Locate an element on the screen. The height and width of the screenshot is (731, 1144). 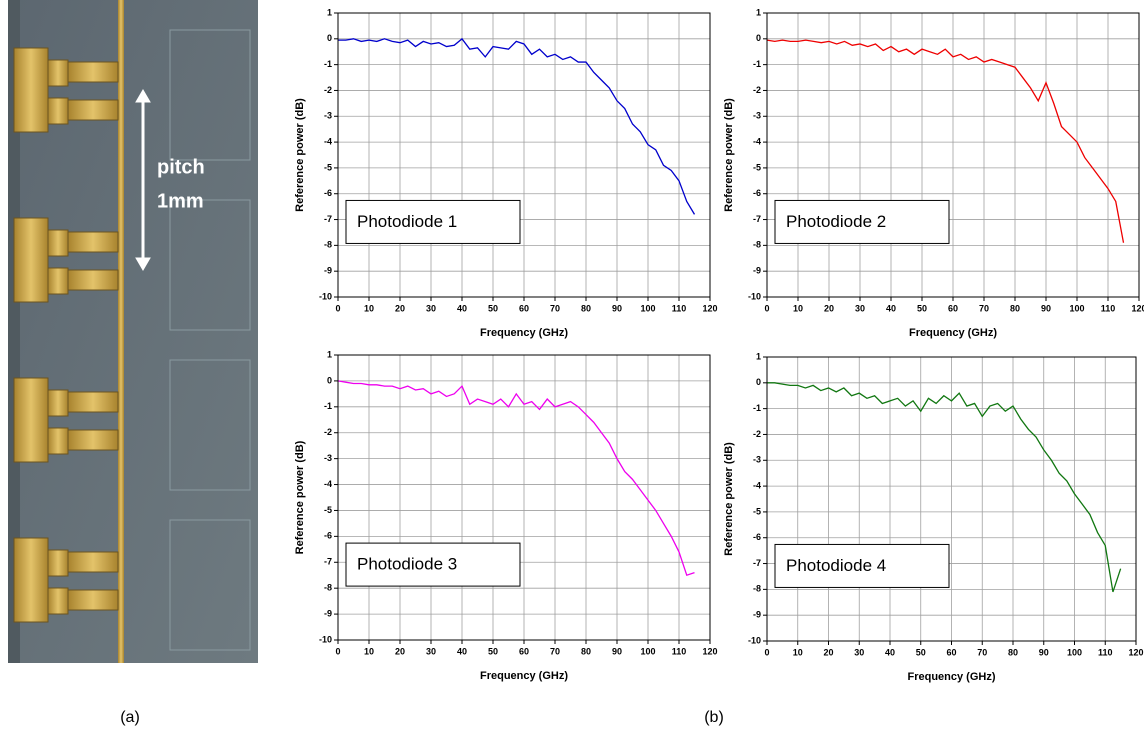
panel-label: (b) is located at coordinates (714, 717).